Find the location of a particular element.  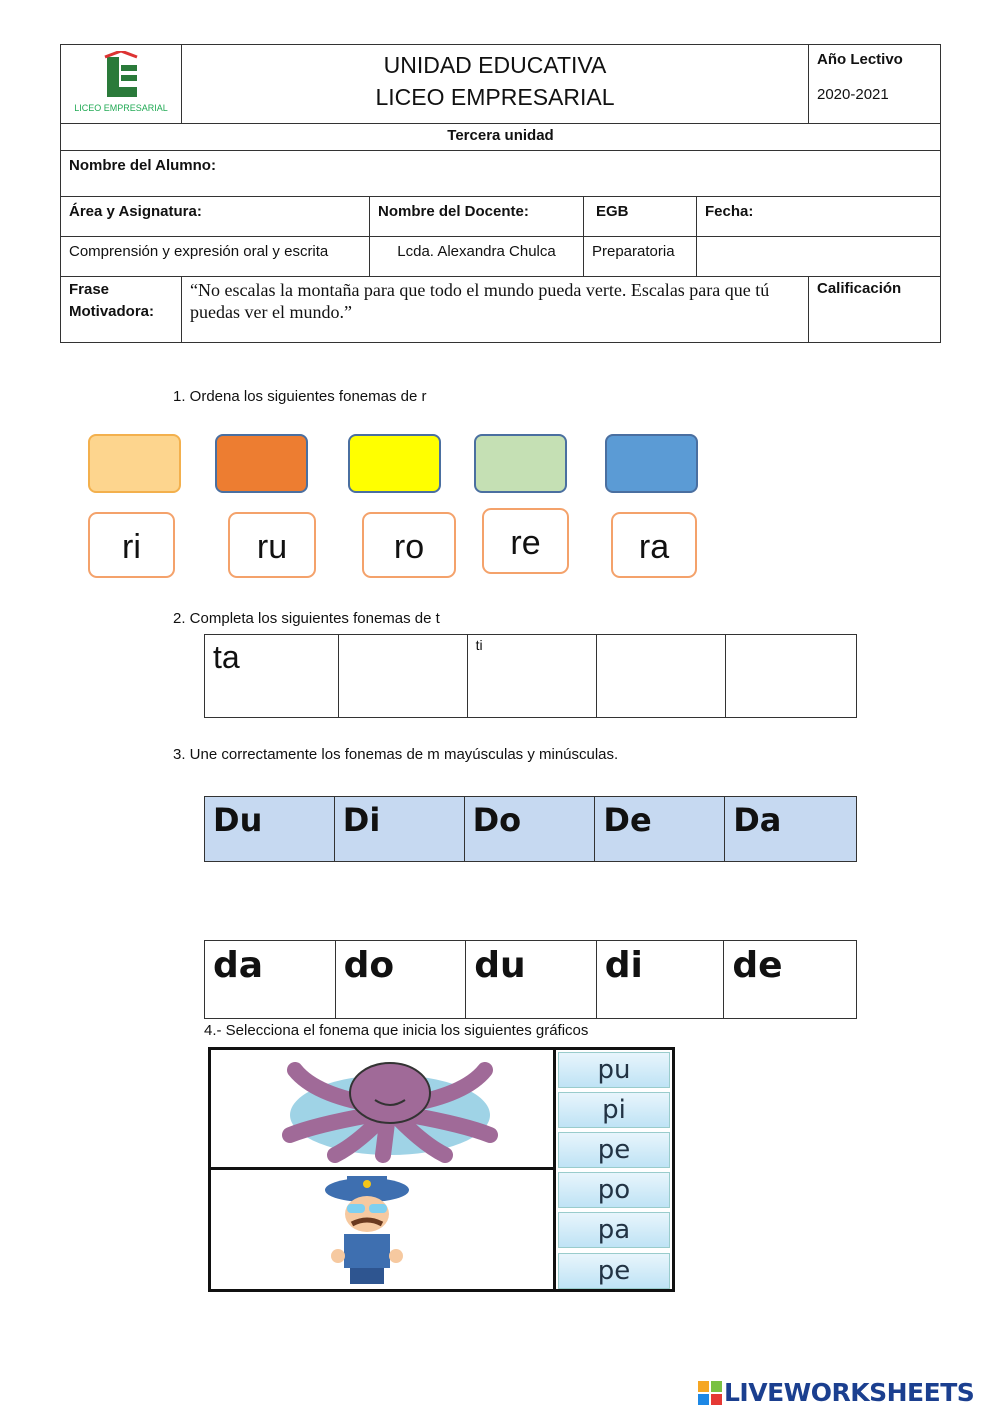

year-label: Año Lectivo is located at coordinates (860, 59).